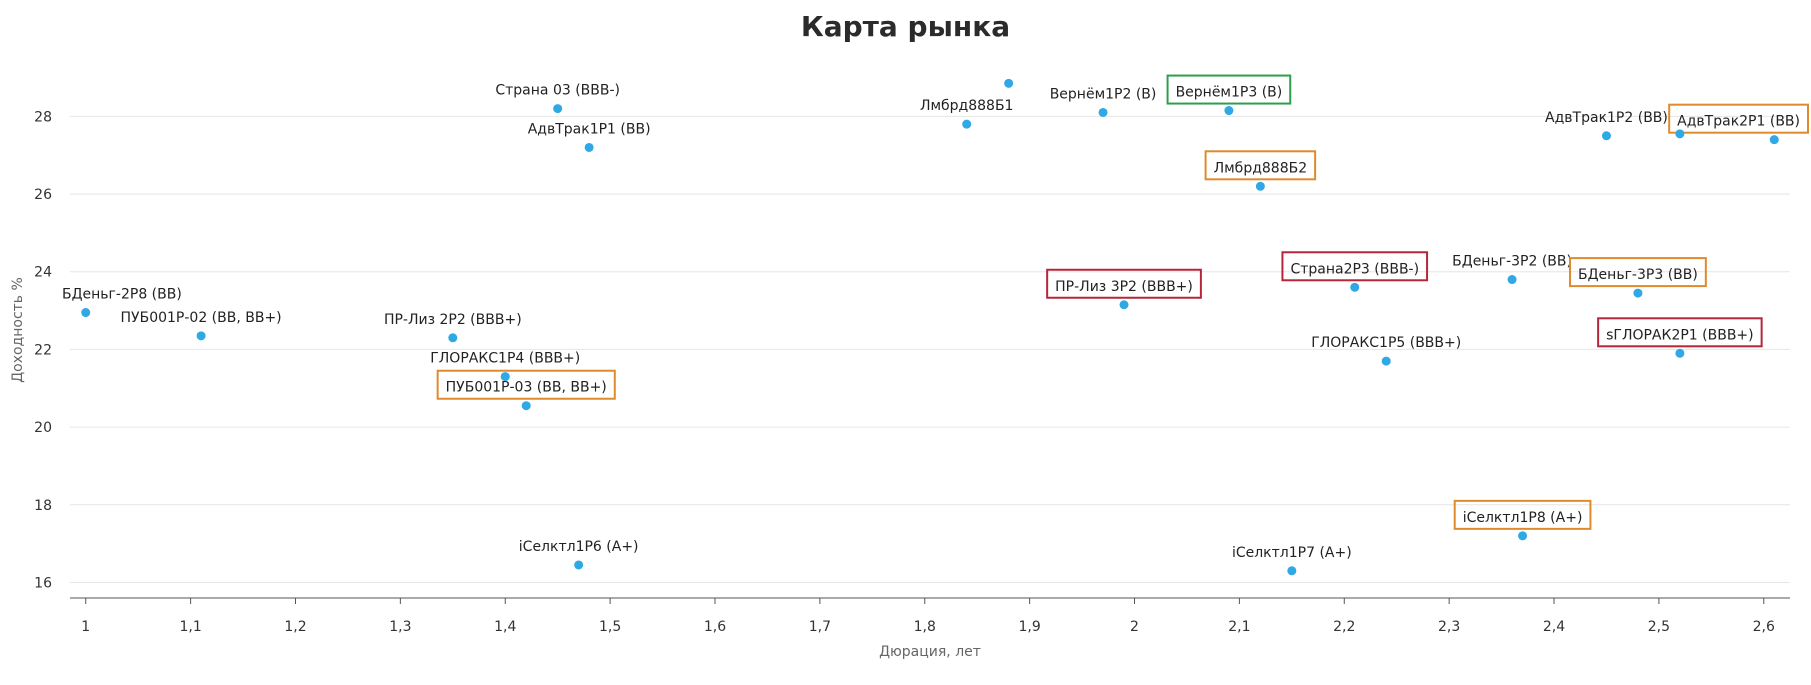  I want to click on y-tick-label: 20, so click(43, 428).